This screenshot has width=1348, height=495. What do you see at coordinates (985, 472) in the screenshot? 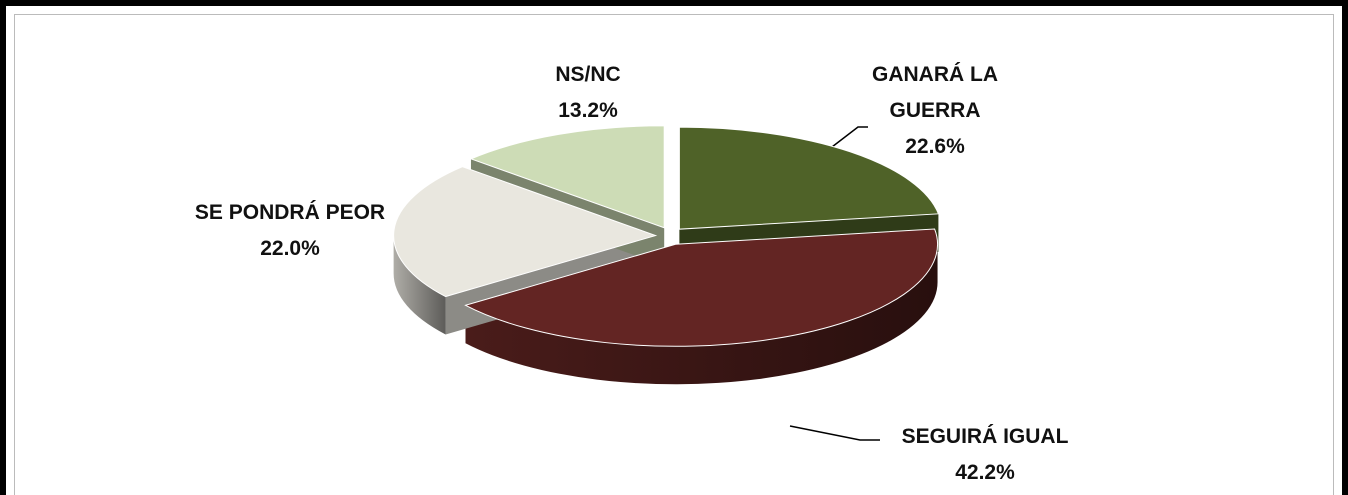
I see `value-label: 42.2%` at bounding box center [985, 472].